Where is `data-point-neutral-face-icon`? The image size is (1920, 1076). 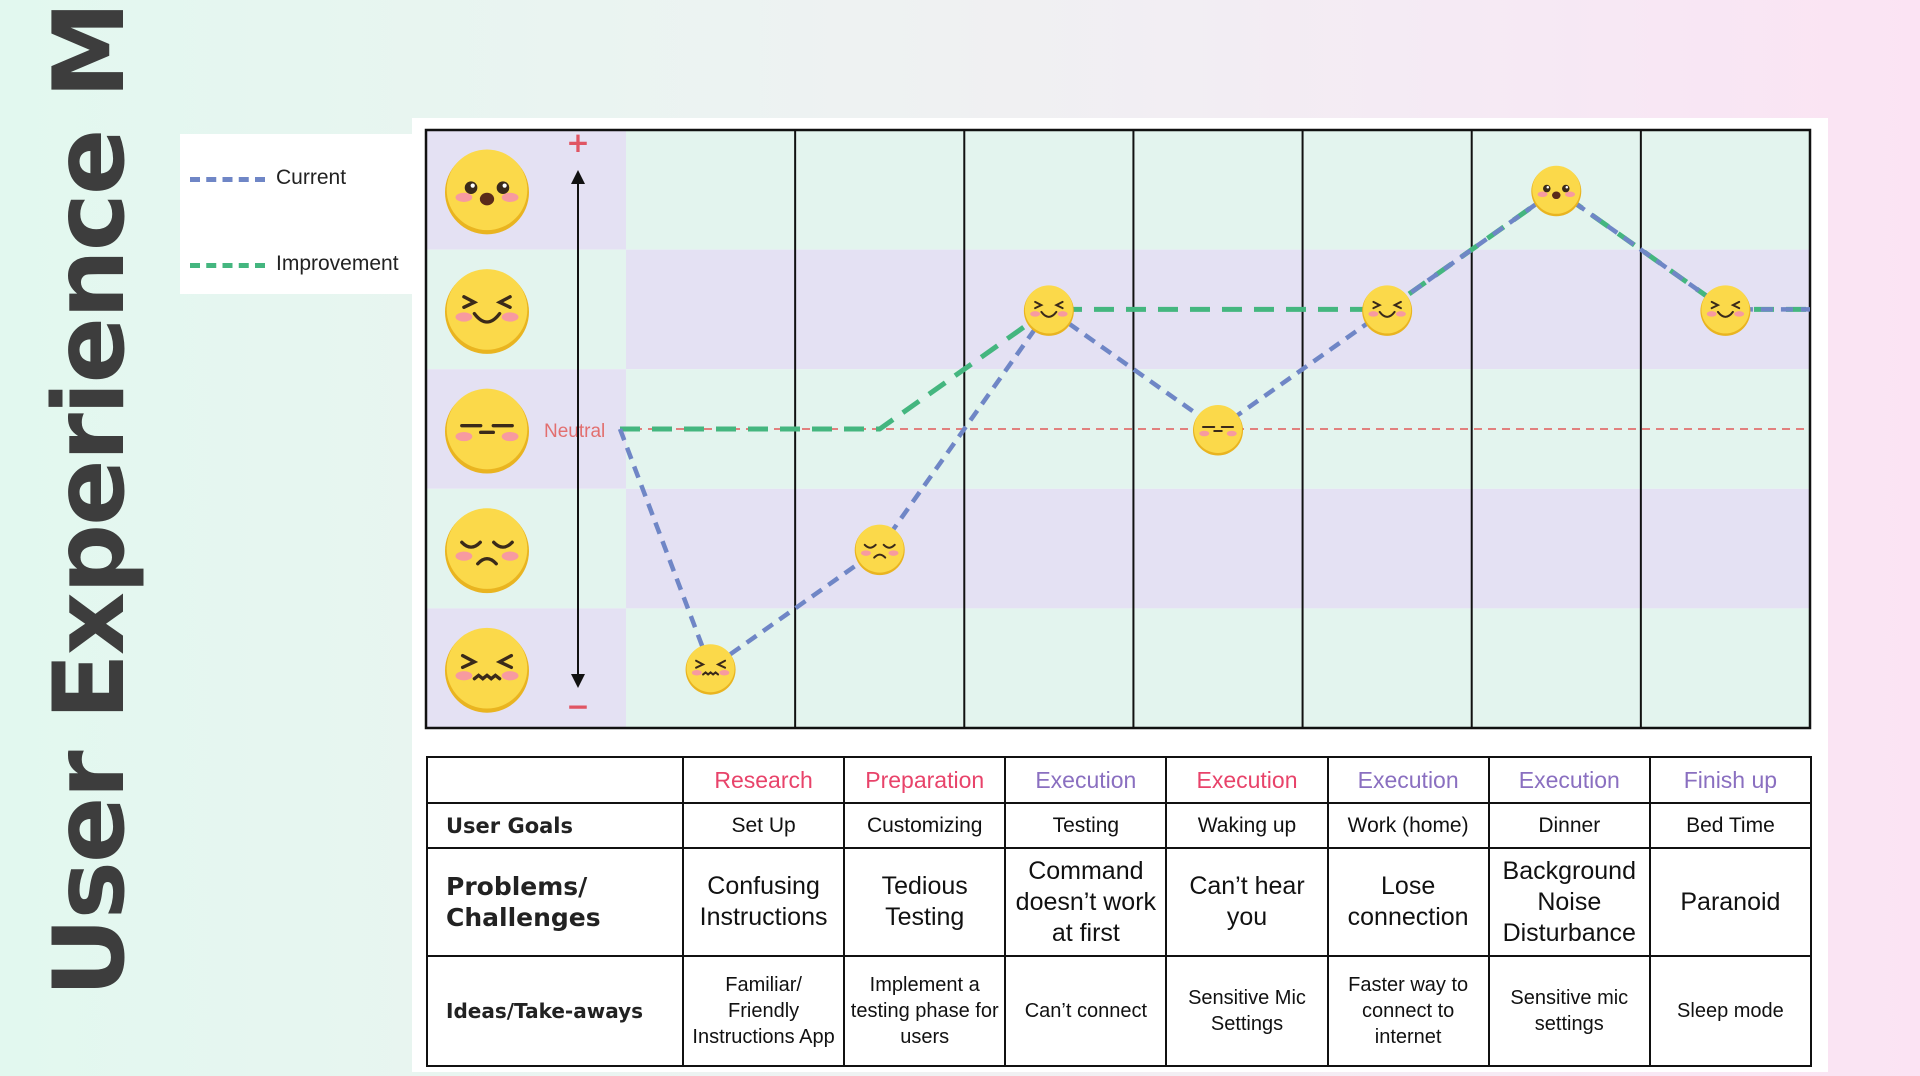 data-point-neutral-face-icon is located at coordinates (1218, 429).